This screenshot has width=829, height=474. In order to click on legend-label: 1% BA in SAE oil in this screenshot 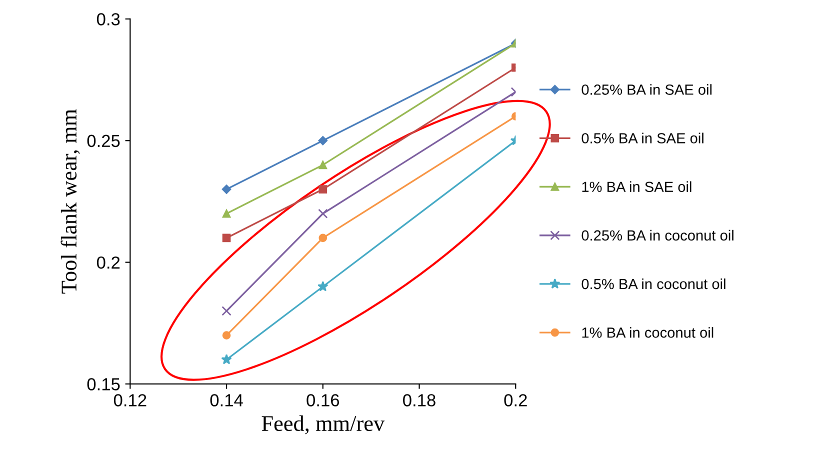, I will do `click(637, 186)`.